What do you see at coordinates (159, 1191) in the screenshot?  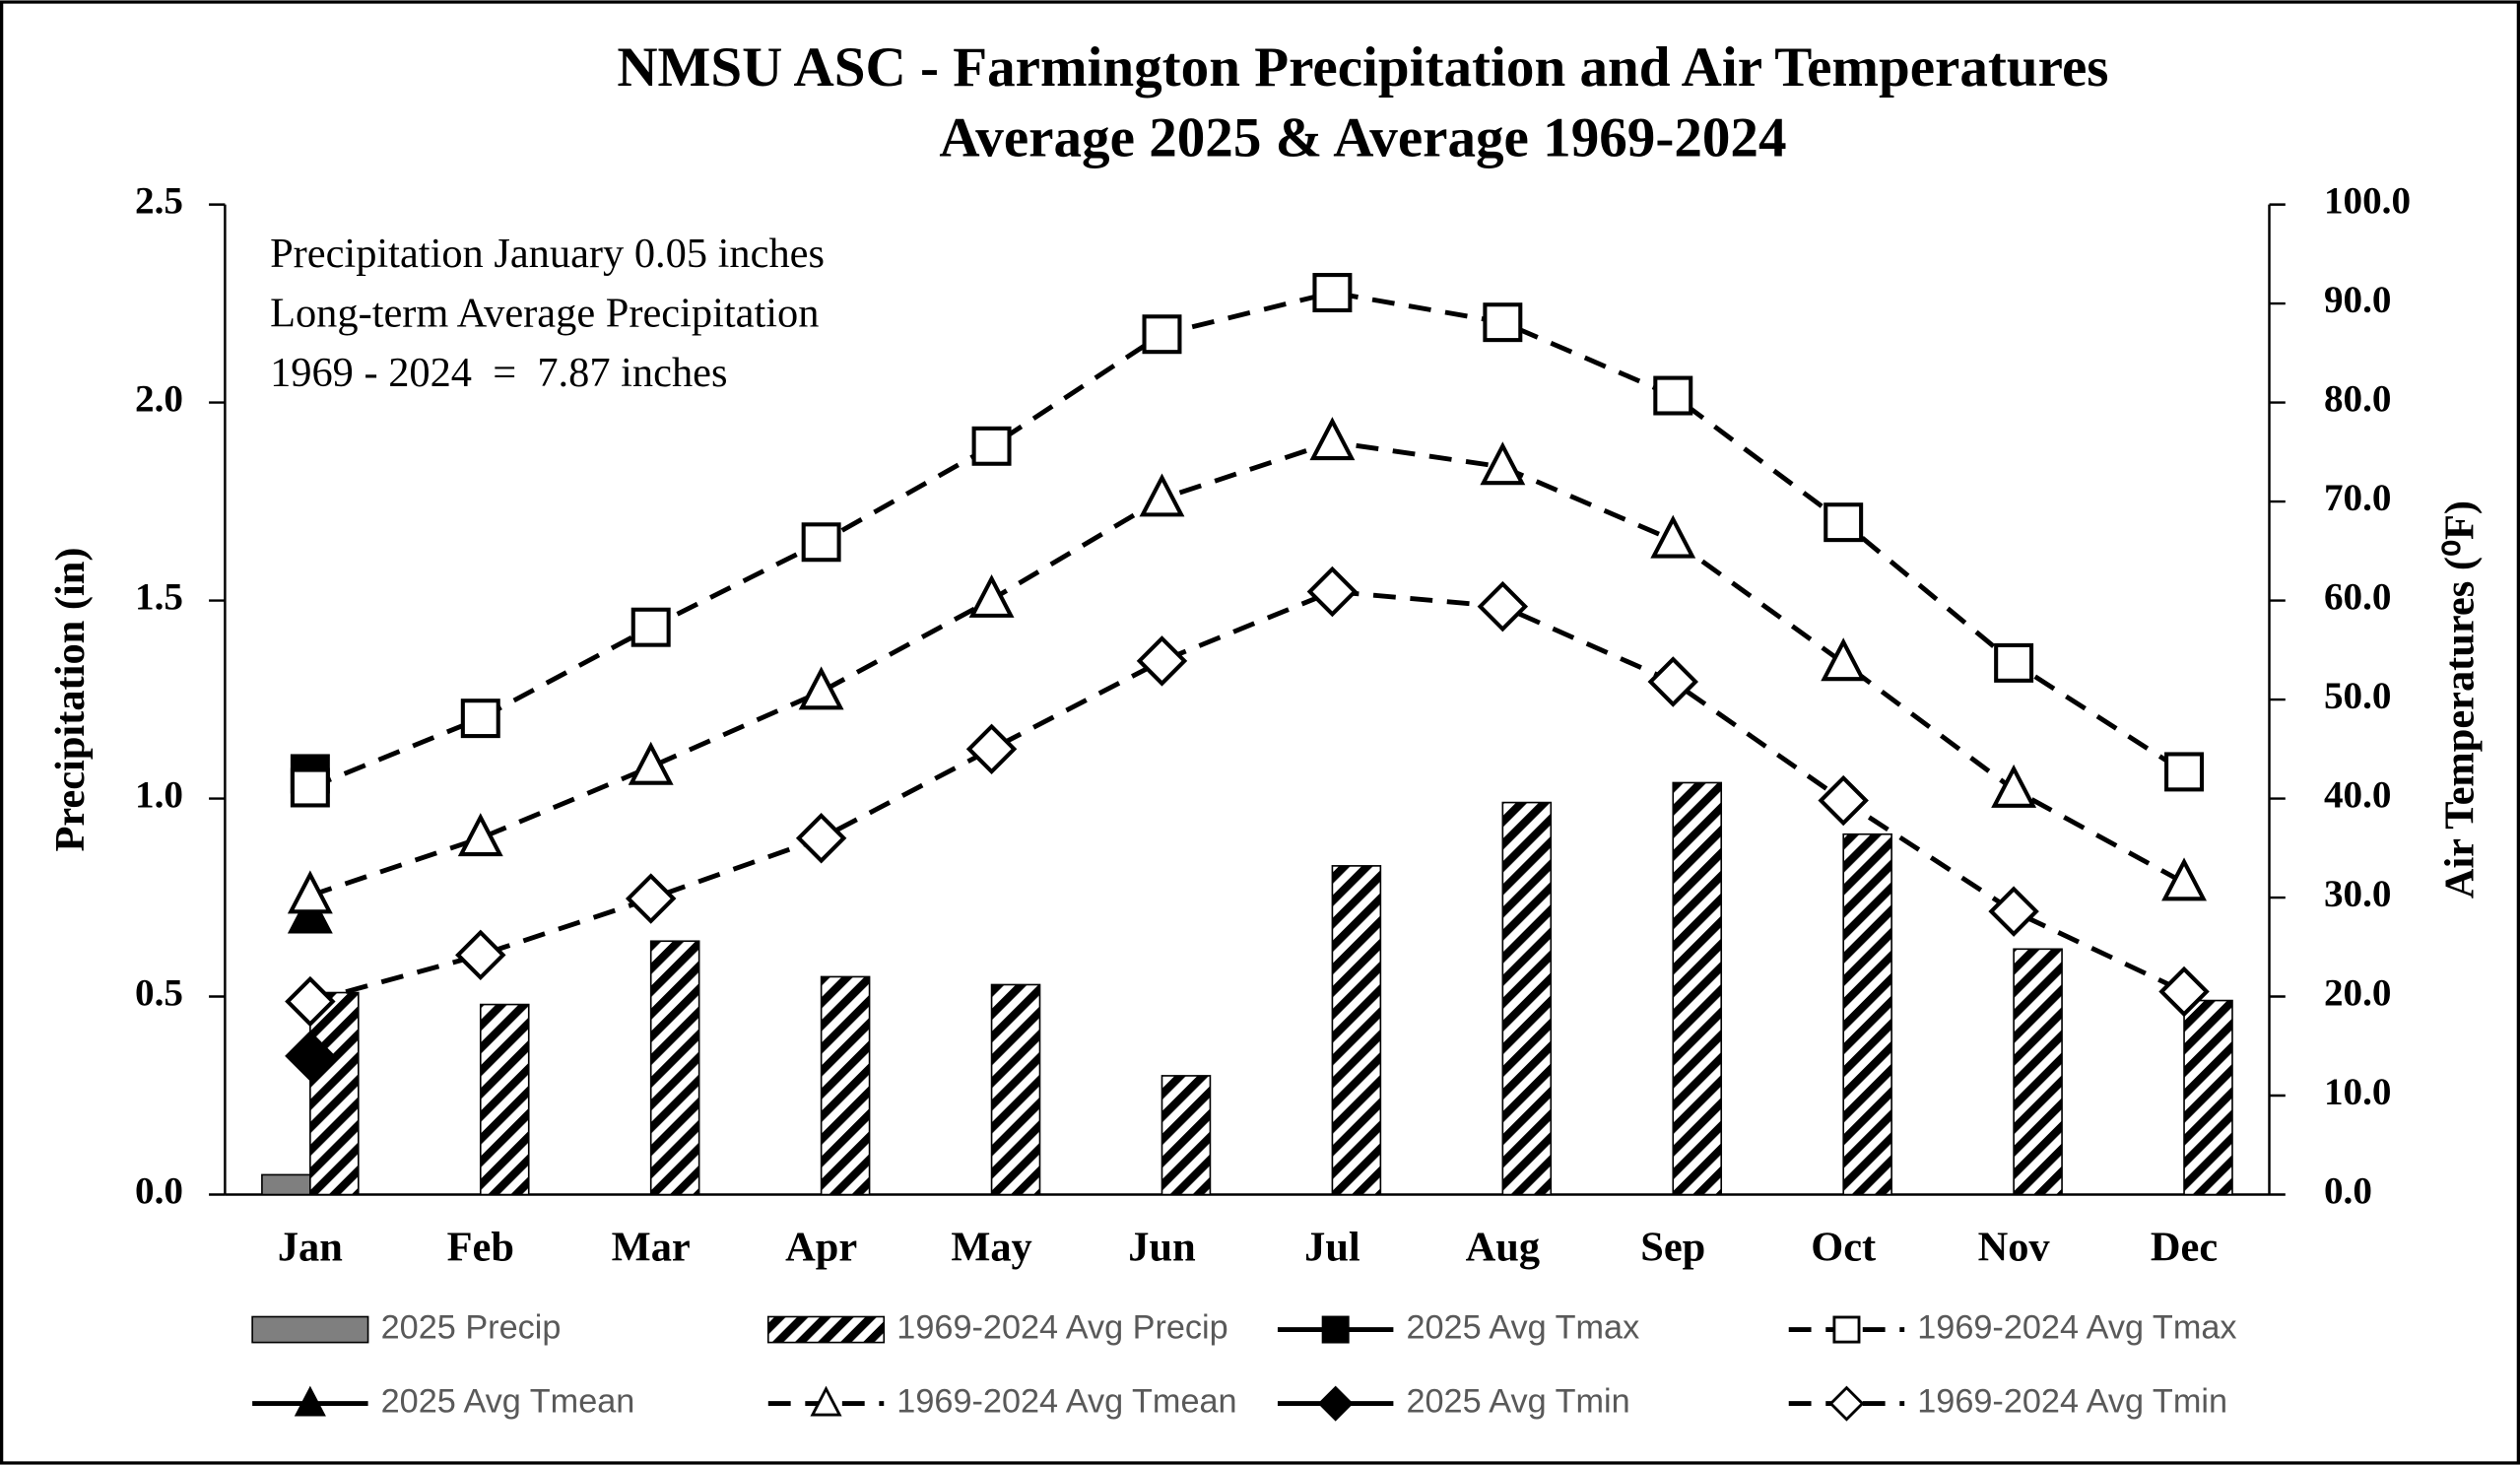 I see `y-tick-label: 0.0` at bounding box center [159, 1191].